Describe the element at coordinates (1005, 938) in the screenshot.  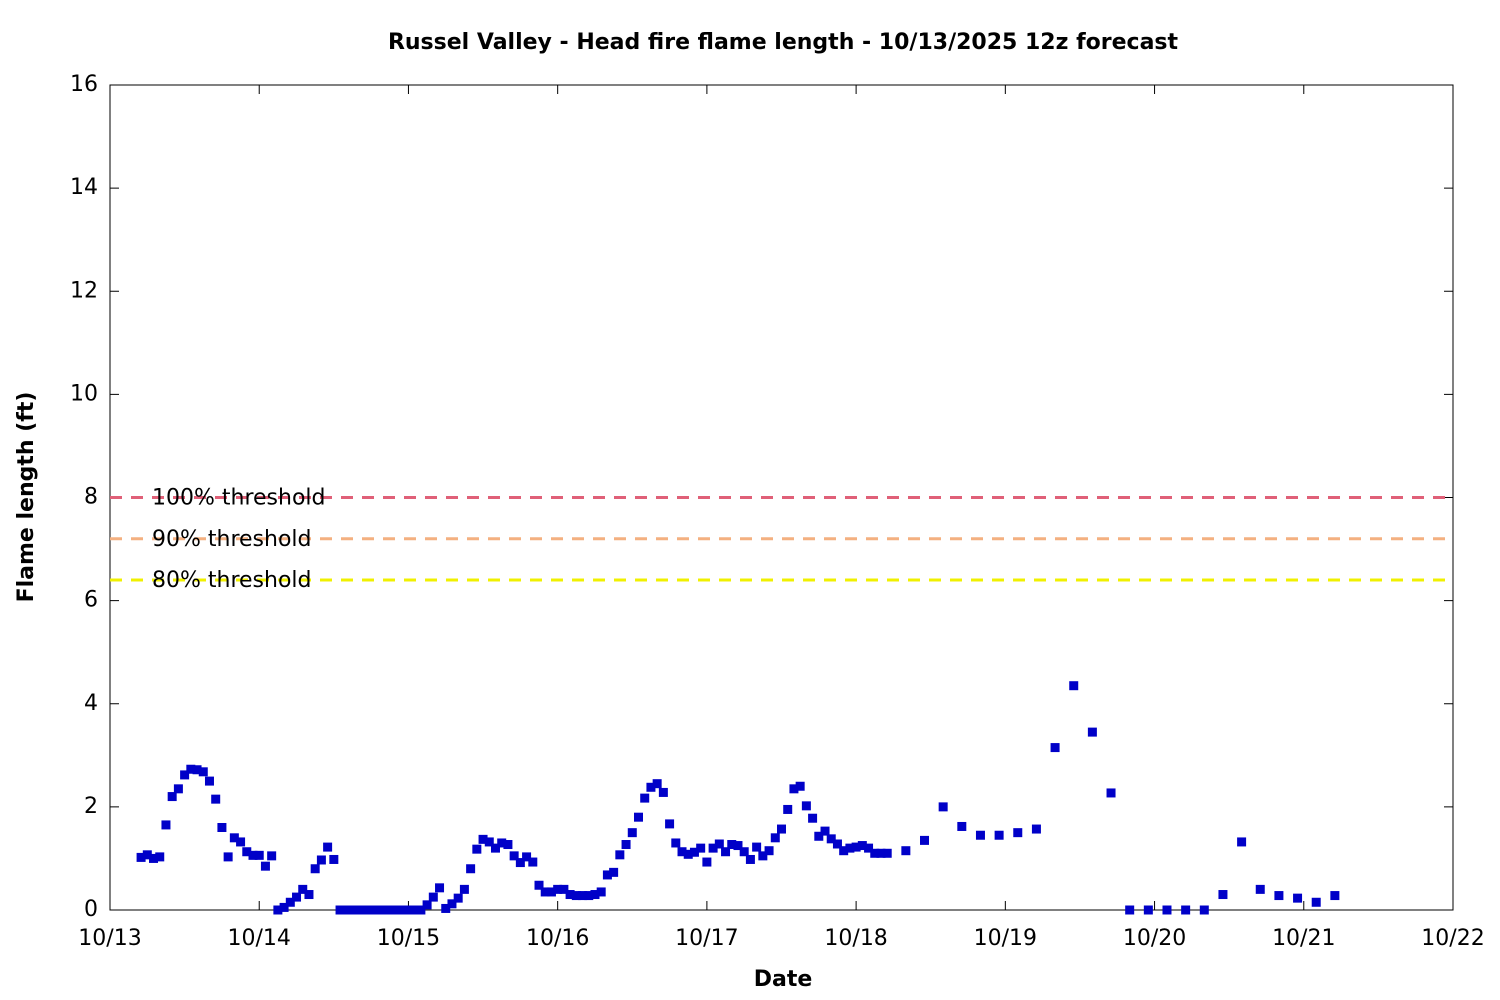
I see `x-tick-label: 10/19` at that location.